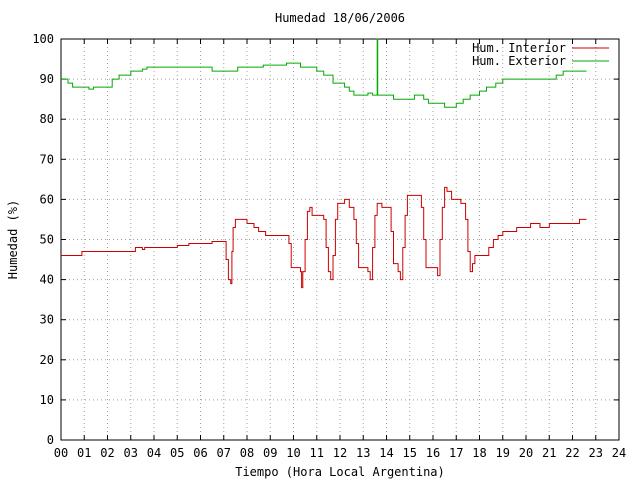 The height and width of the screenshot is (480, 640). I want to click on x-tick-label: 12, so click(340, 453).